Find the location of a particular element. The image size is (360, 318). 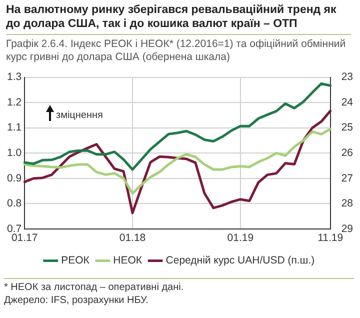

legend-label: Середній курс UAH/USD (п.ш.) is located at coordinates (240, 260).